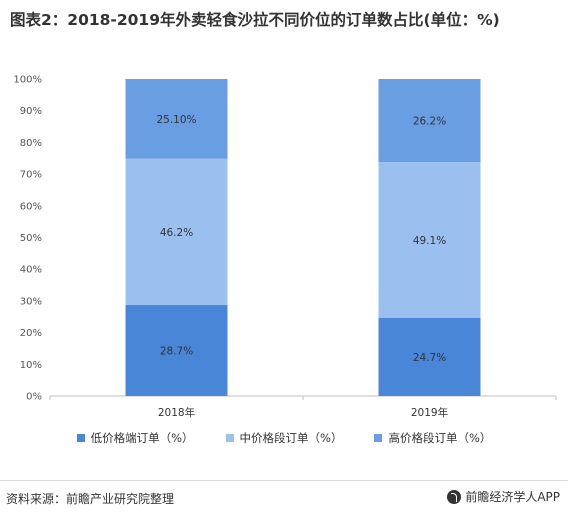  I want to click on y-tick-label: 90%, so click(31, 111).